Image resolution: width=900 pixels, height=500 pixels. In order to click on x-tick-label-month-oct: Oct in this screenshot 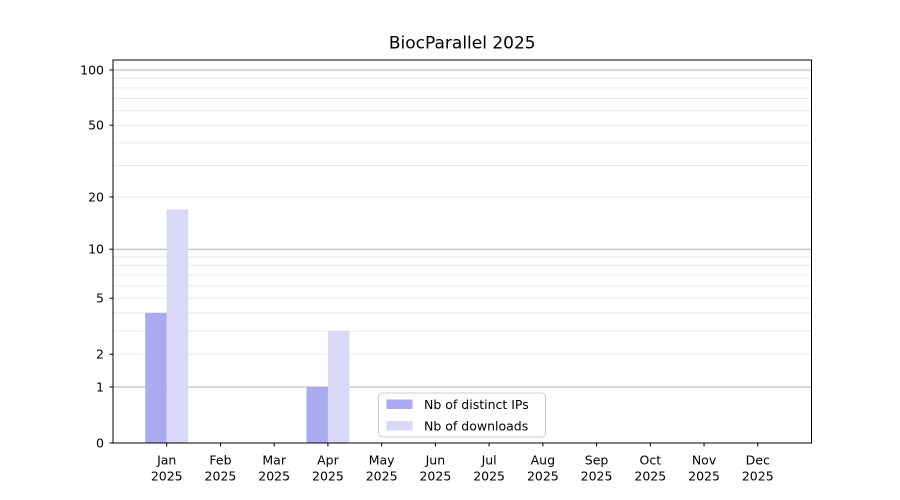, I will do `click(650, 460)`.